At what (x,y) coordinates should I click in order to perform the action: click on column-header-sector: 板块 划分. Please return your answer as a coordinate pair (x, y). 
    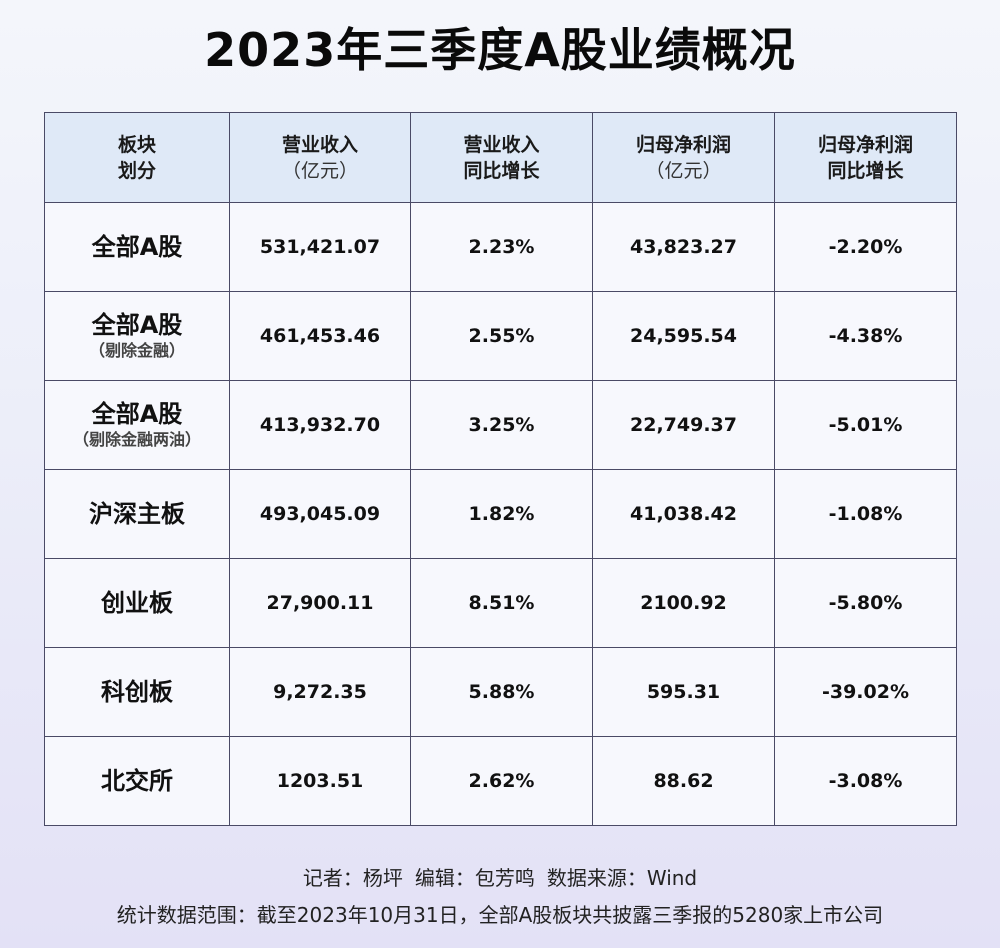
    Looking at the image, I should click on (137, 157).